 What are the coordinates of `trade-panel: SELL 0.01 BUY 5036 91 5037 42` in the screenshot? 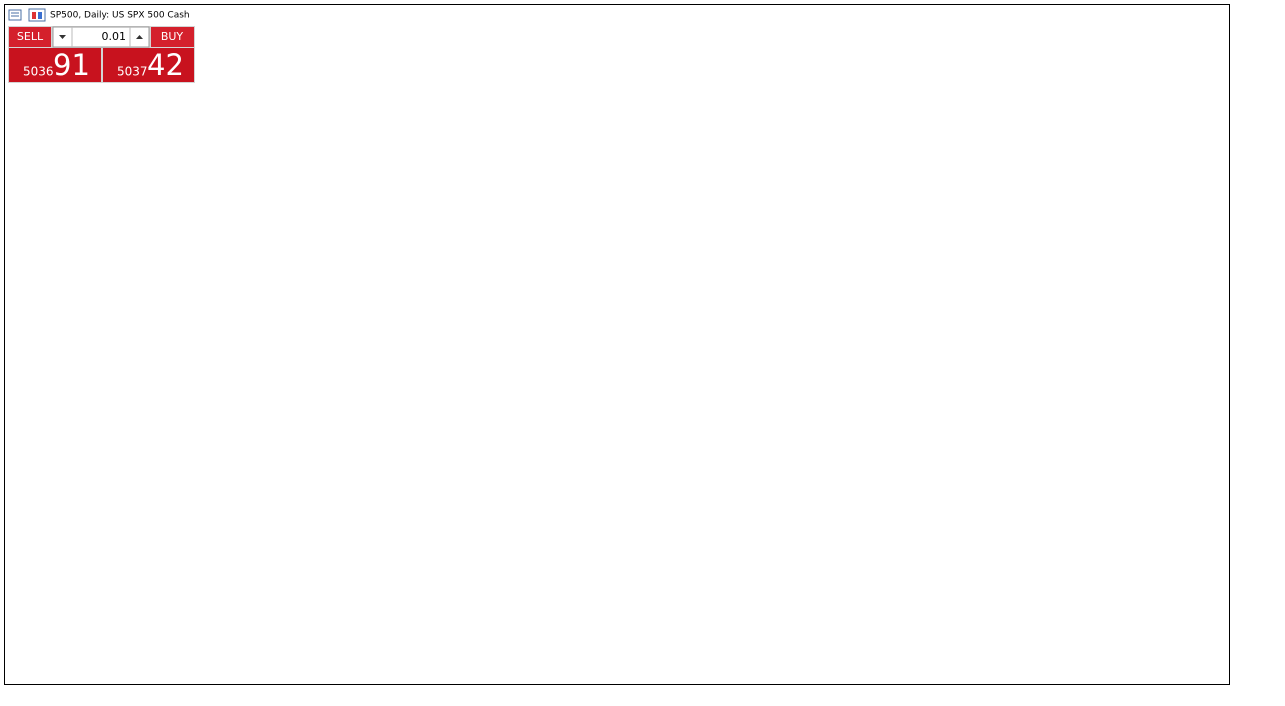 It's located at (101, 54).